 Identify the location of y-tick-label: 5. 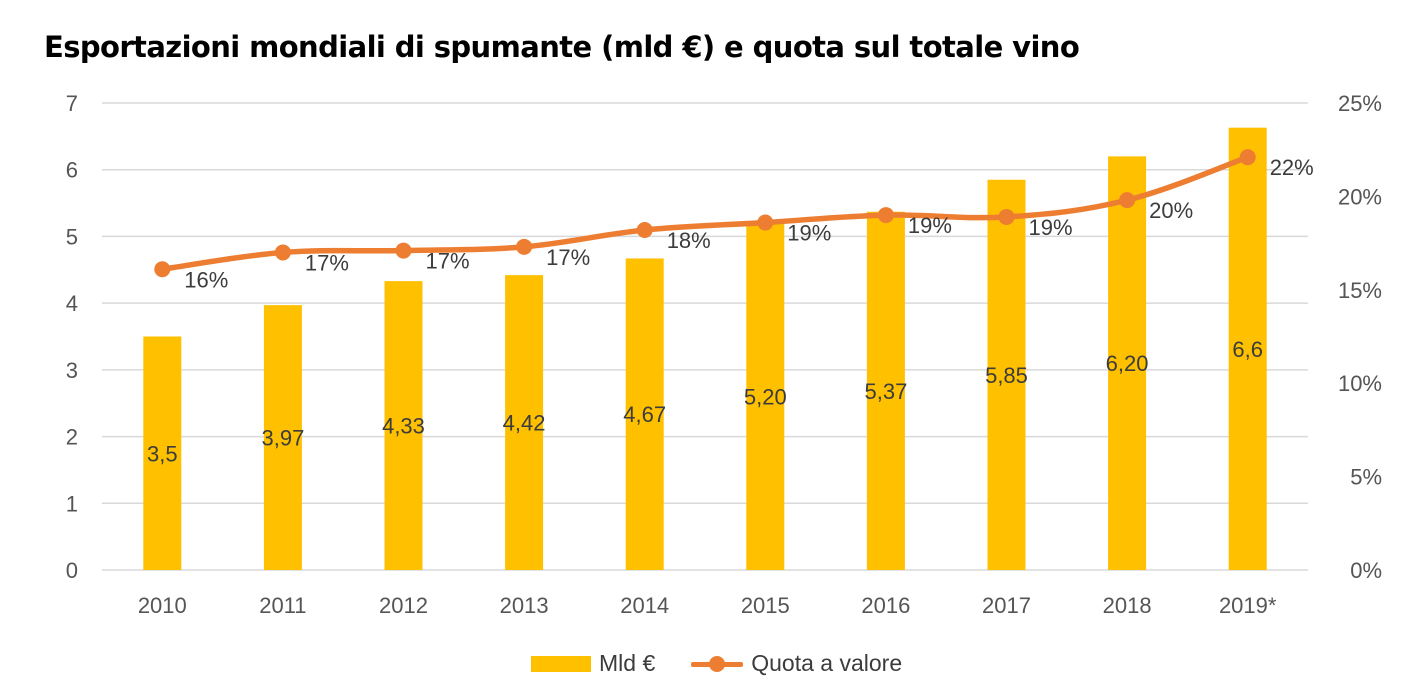
(72, 236).